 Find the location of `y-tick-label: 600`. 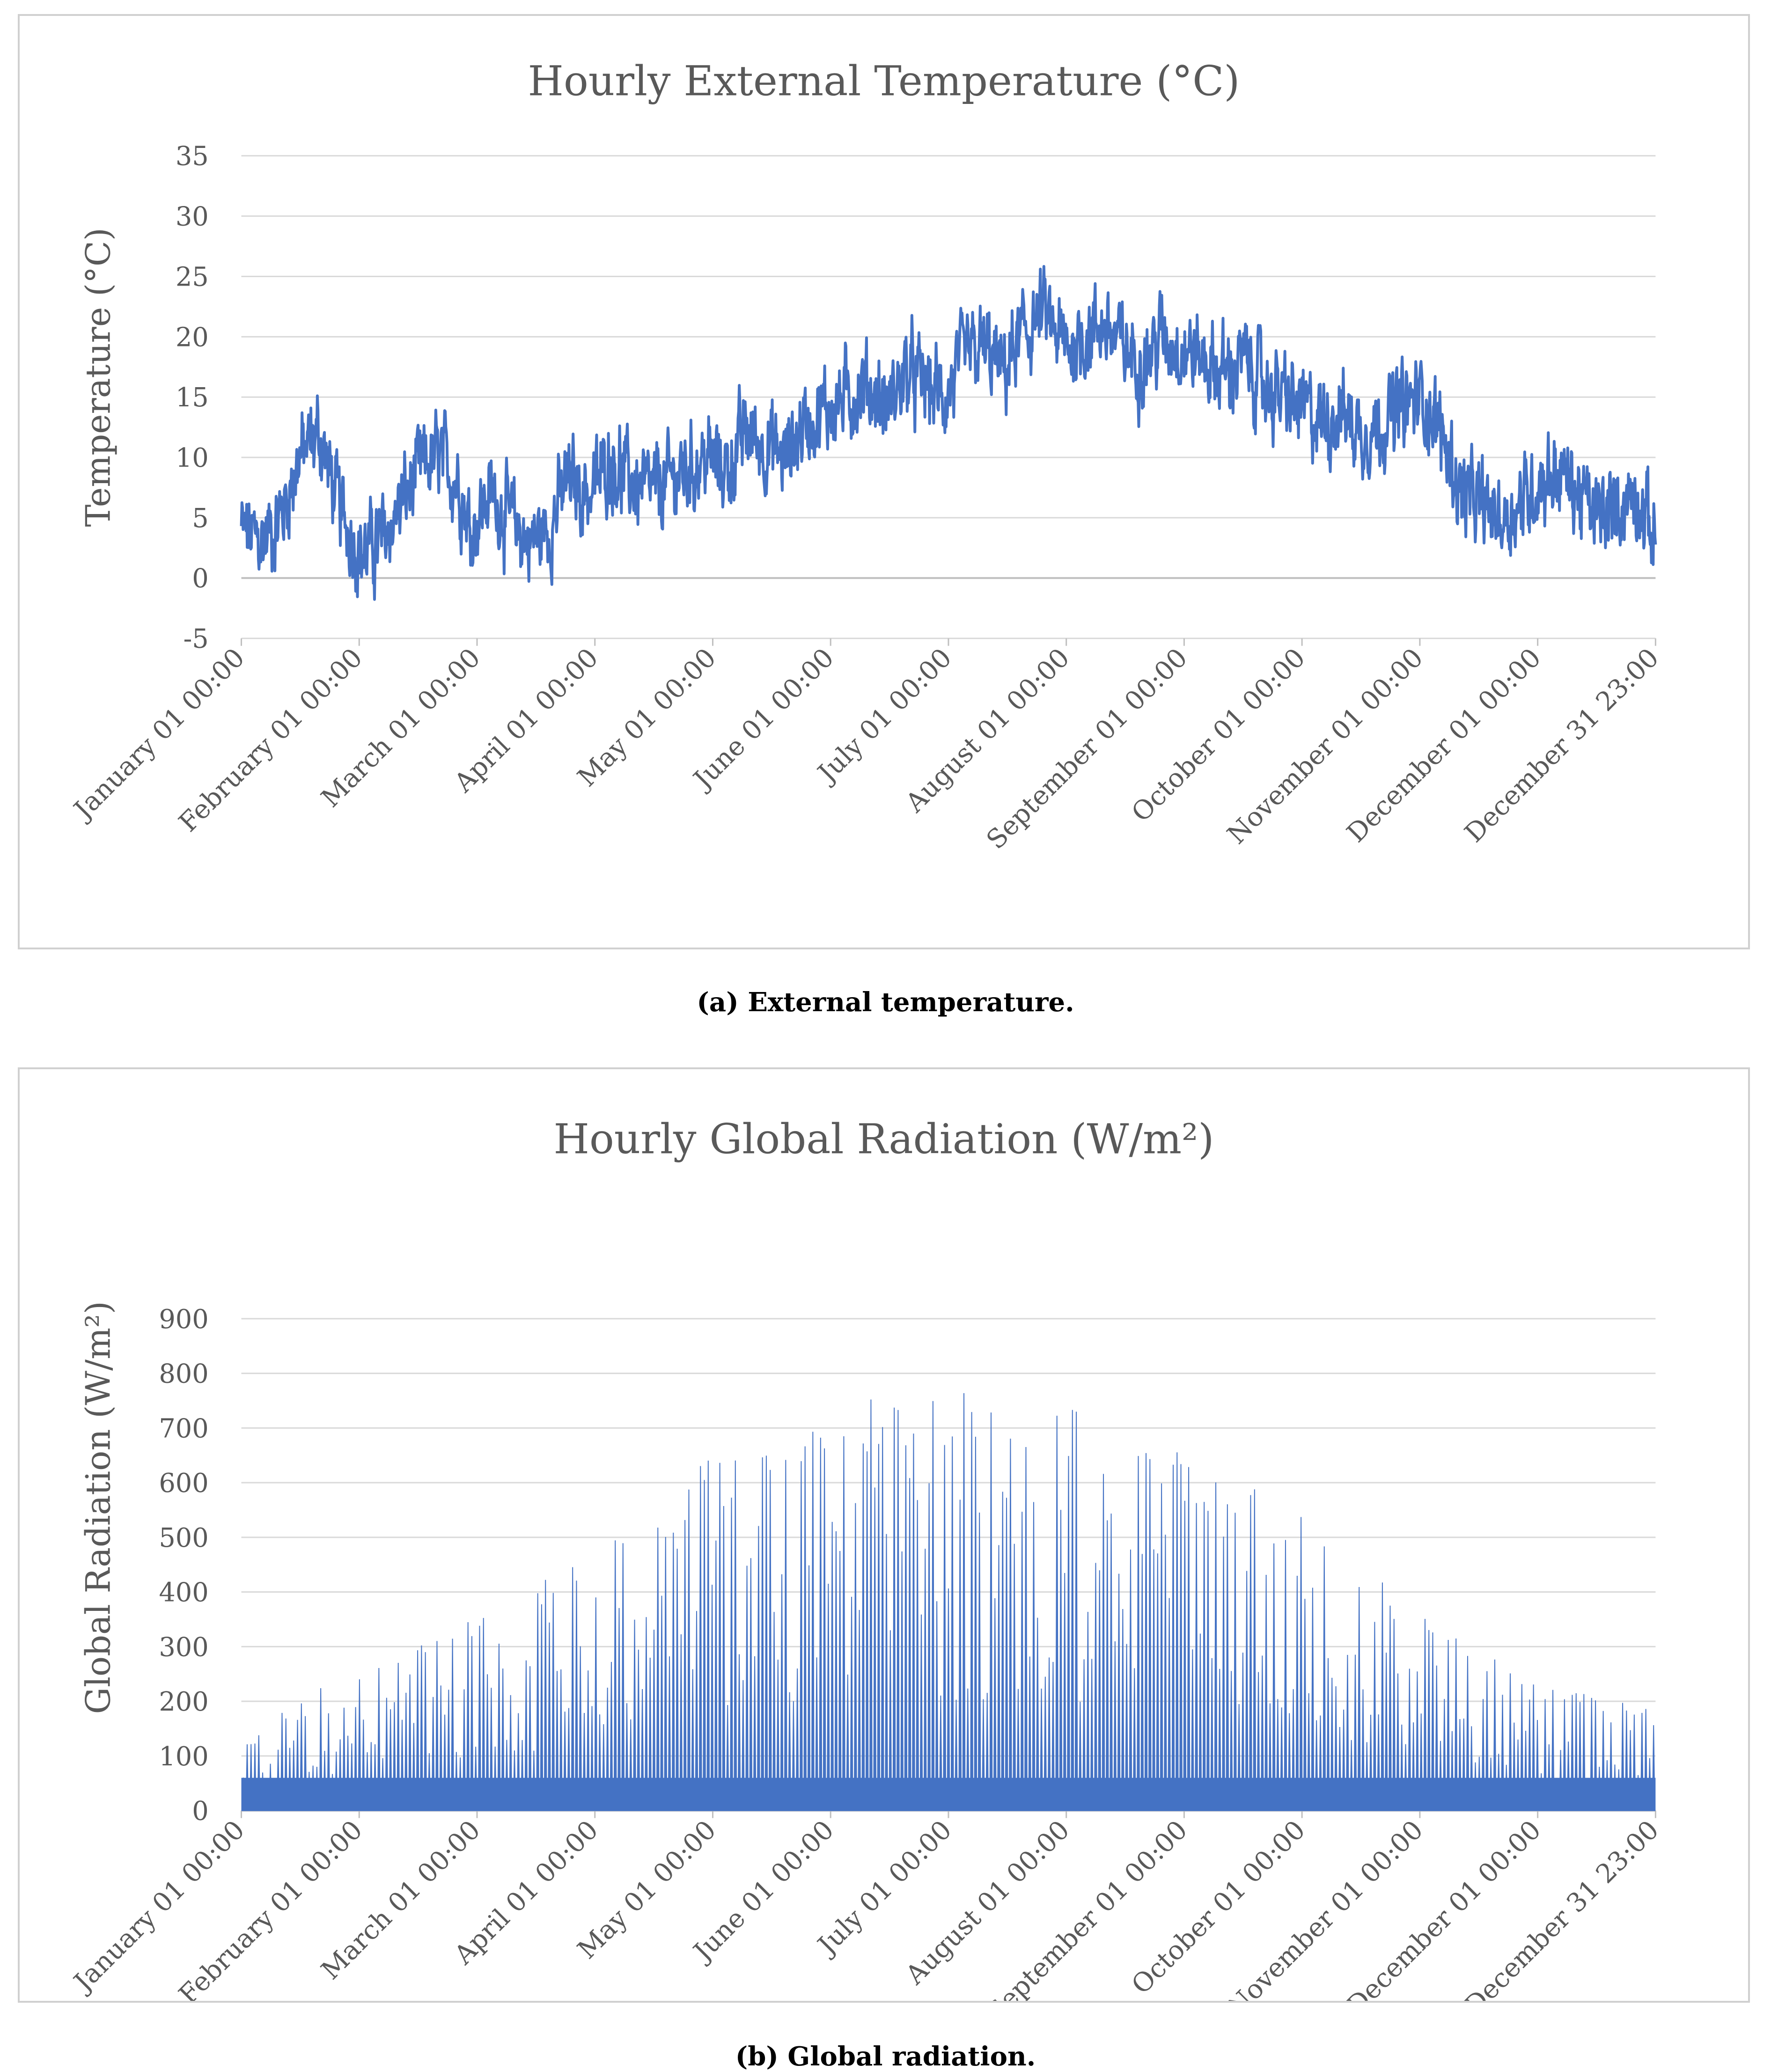

y-tick-label: 600 is located at coordinates (184, 1483).